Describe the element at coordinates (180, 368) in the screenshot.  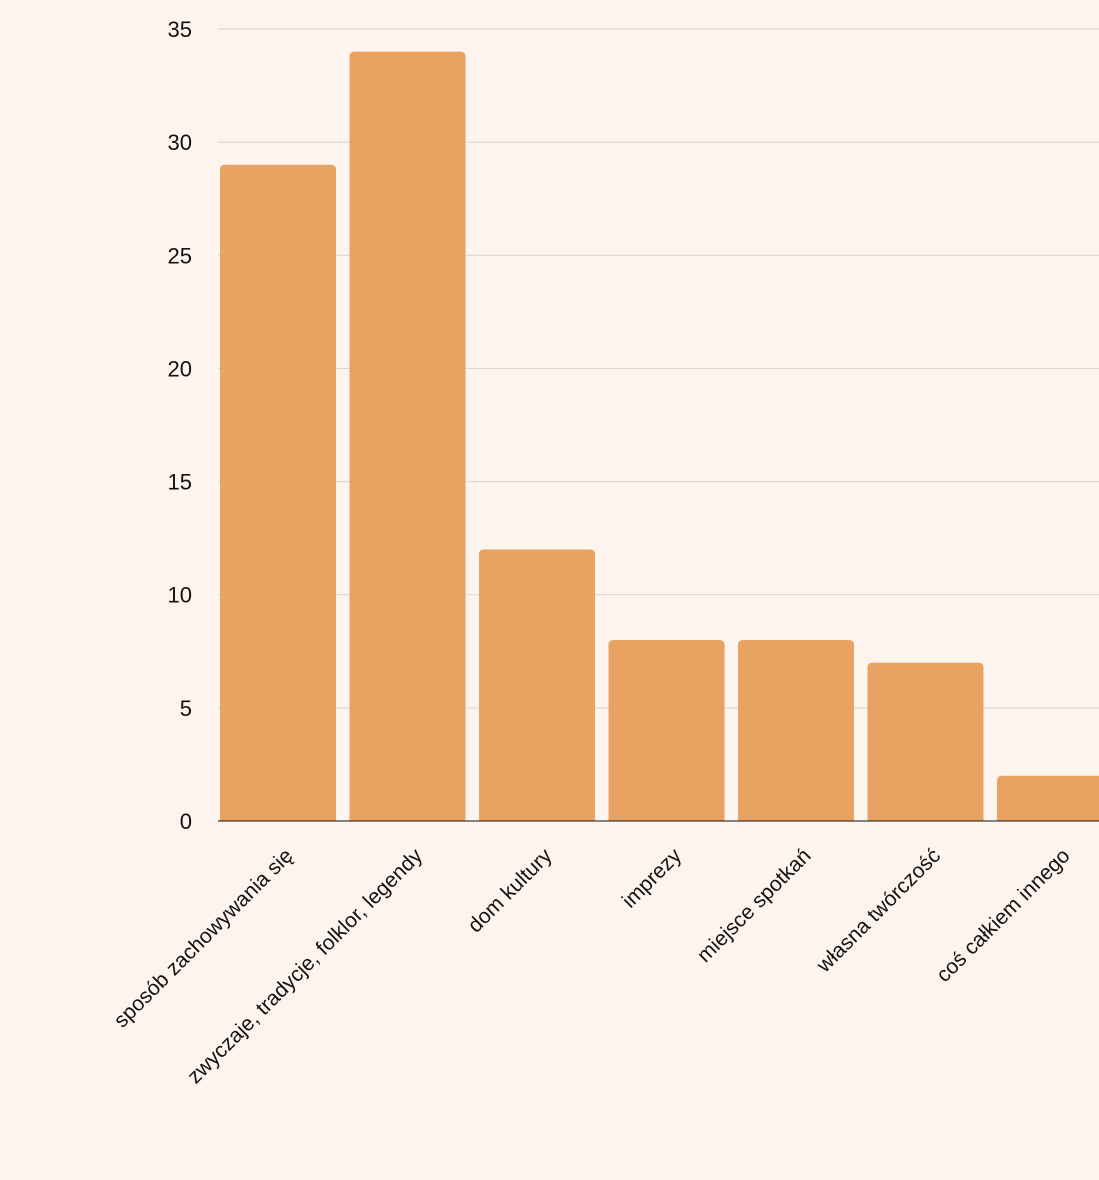
I see `y-tick-label: 20` at that location.